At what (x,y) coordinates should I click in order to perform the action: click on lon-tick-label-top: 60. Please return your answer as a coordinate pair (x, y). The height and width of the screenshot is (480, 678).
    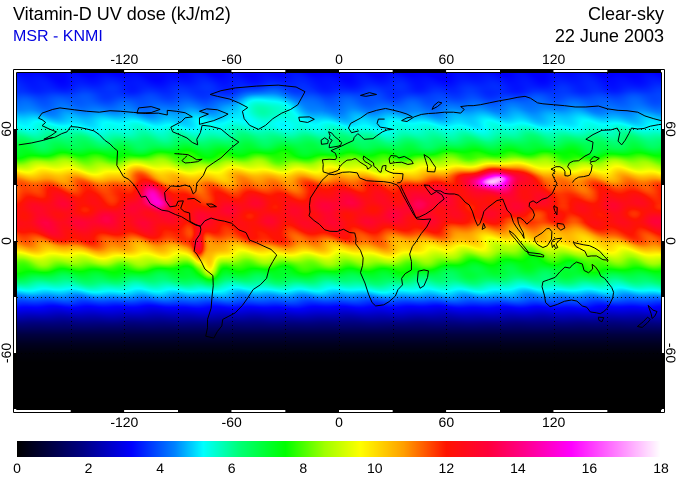
    Looking at the image, I should click on (446, 59).